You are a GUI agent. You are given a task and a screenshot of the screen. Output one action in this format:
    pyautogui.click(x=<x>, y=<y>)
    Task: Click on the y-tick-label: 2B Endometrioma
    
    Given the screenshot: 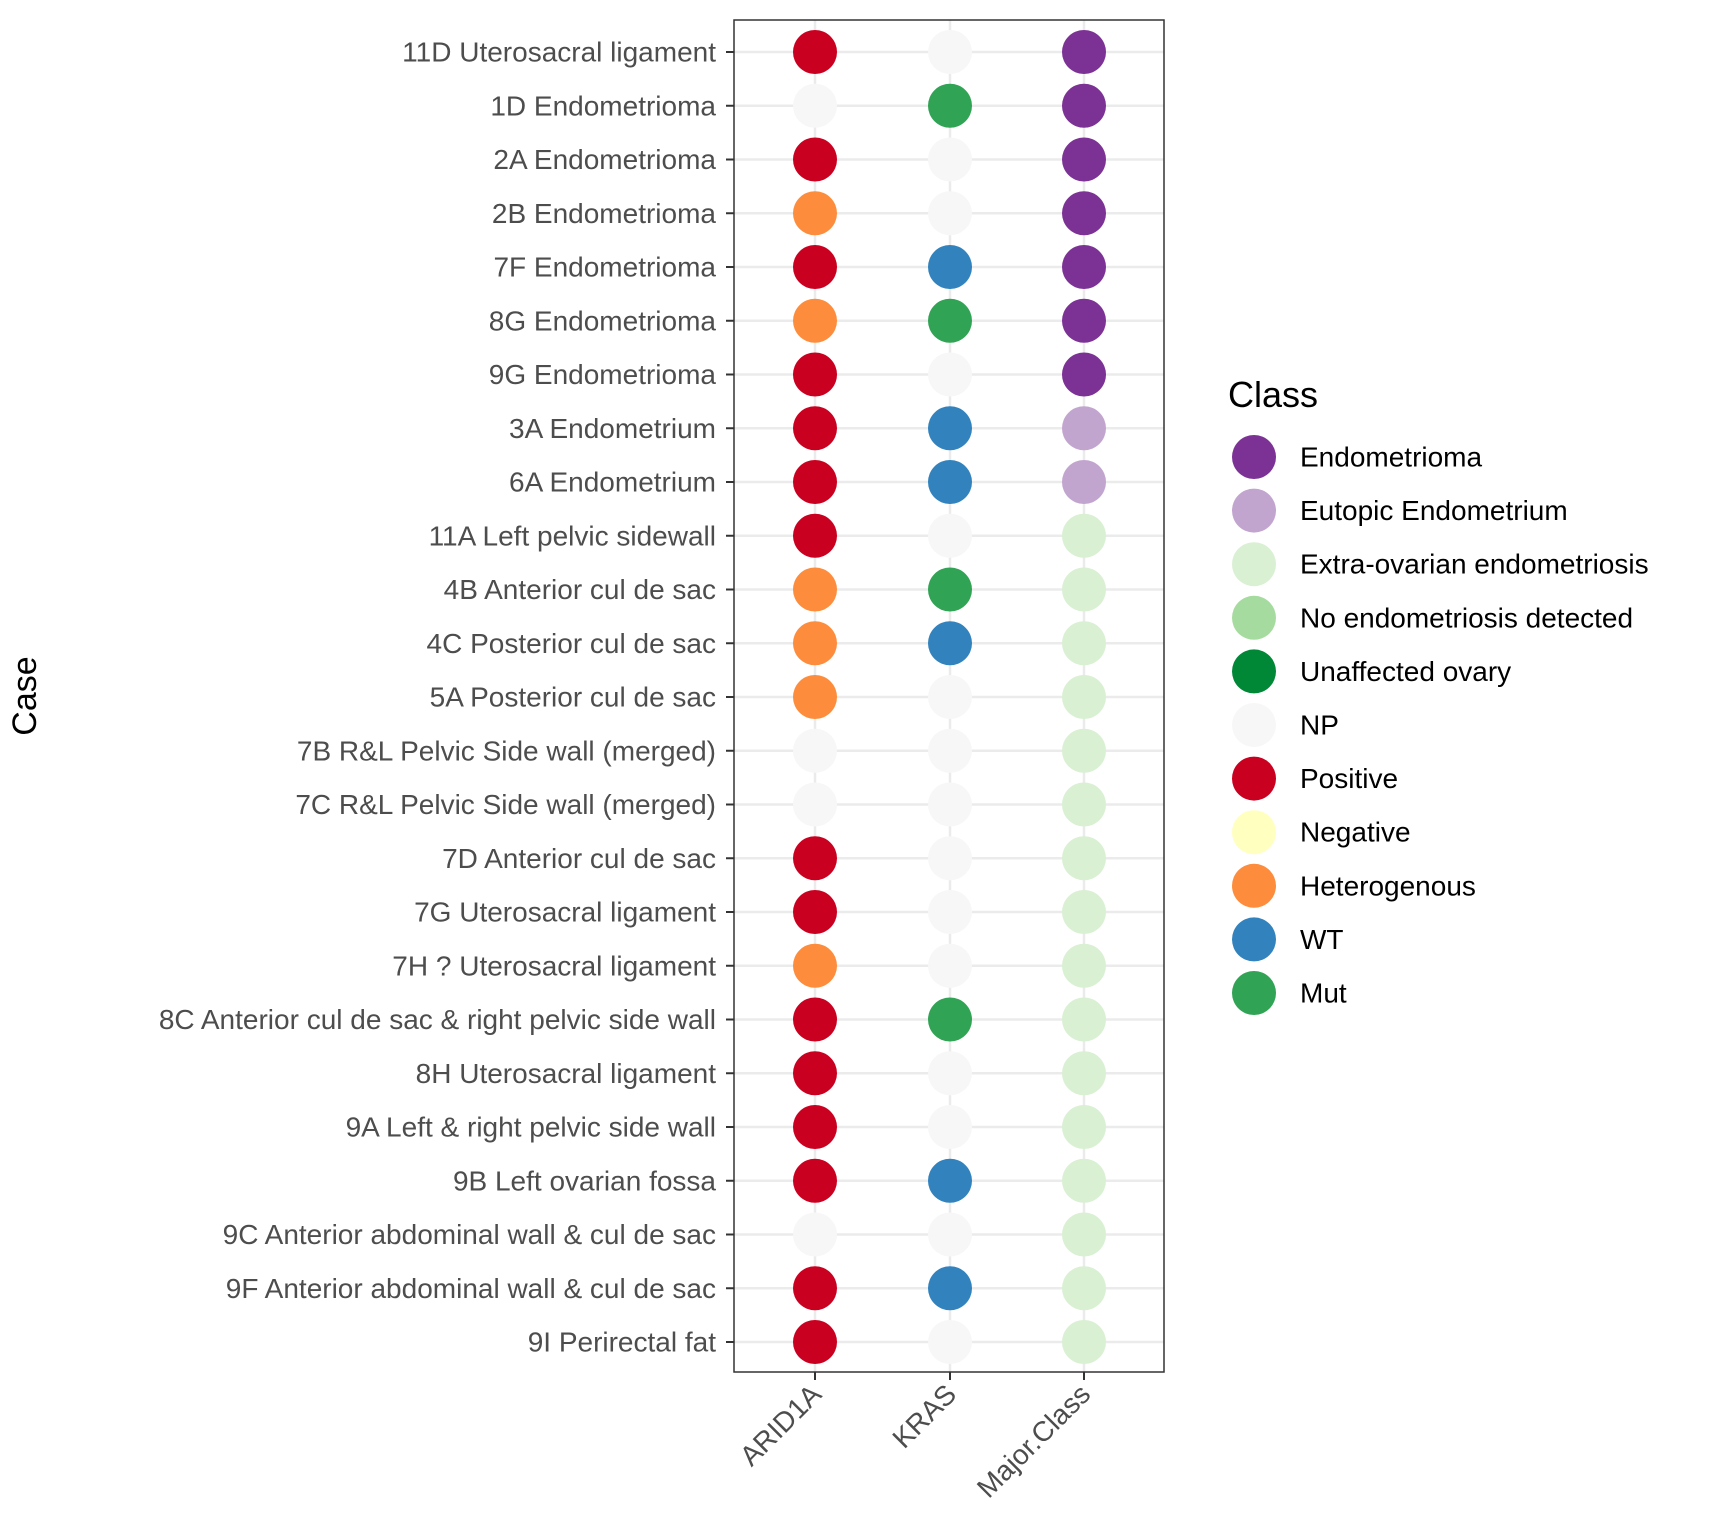 What is the action you would take?
    pyautogui.click(x=604, y=213)
    